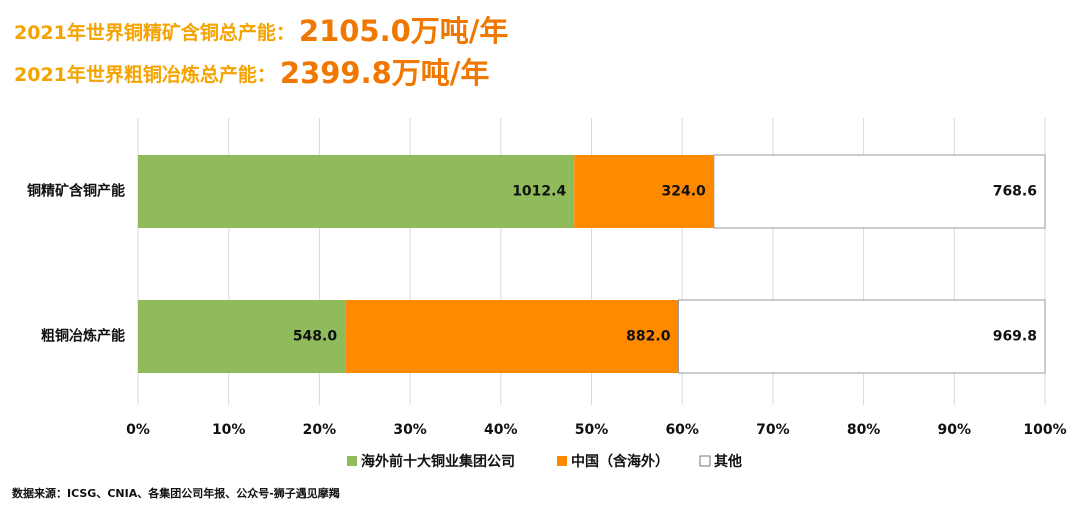 Image resolution: width=1080 pixels, height=510 pixels. Describe the element at coordinates (76, 191) in the screenshot. I see `y-tick-label: 铜精矿含铜产能` at that location.